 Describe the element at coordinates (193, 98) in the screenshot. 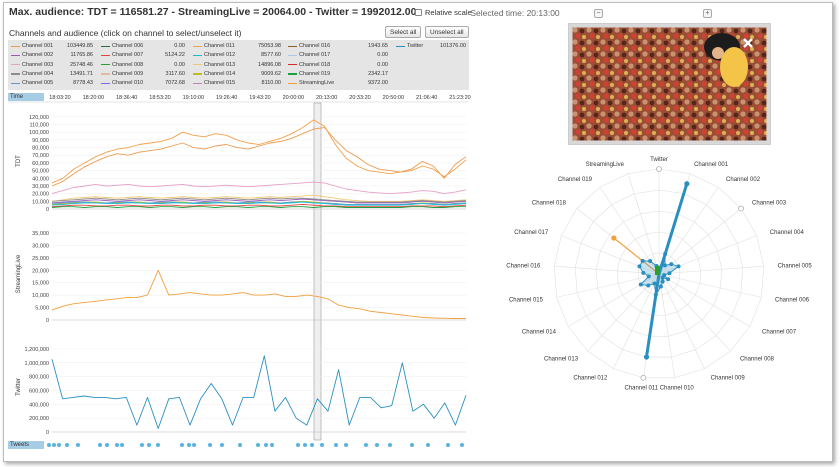

I see `time-tick-label: 19:10:00` at that location.